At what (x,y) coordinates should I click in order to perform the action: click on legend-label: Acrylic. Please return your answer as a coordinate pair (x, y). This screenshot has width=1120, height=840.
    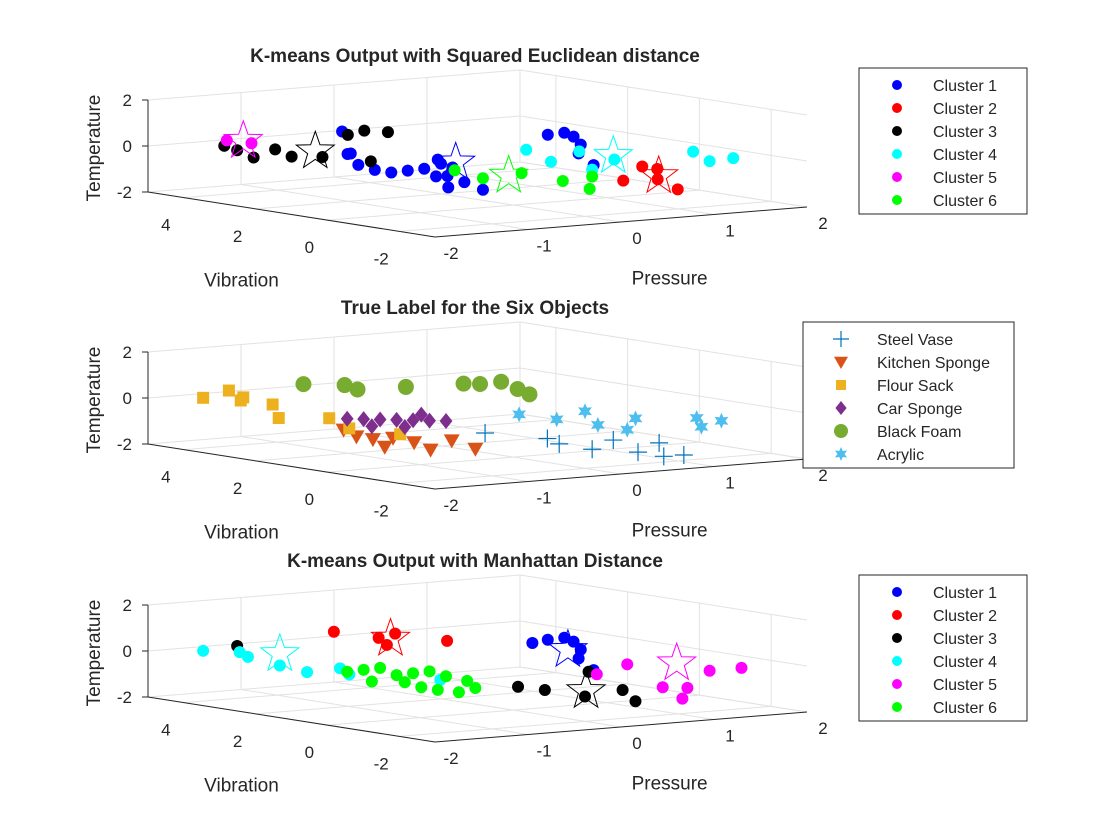
    Looking at the image, I should click on (900, 455).